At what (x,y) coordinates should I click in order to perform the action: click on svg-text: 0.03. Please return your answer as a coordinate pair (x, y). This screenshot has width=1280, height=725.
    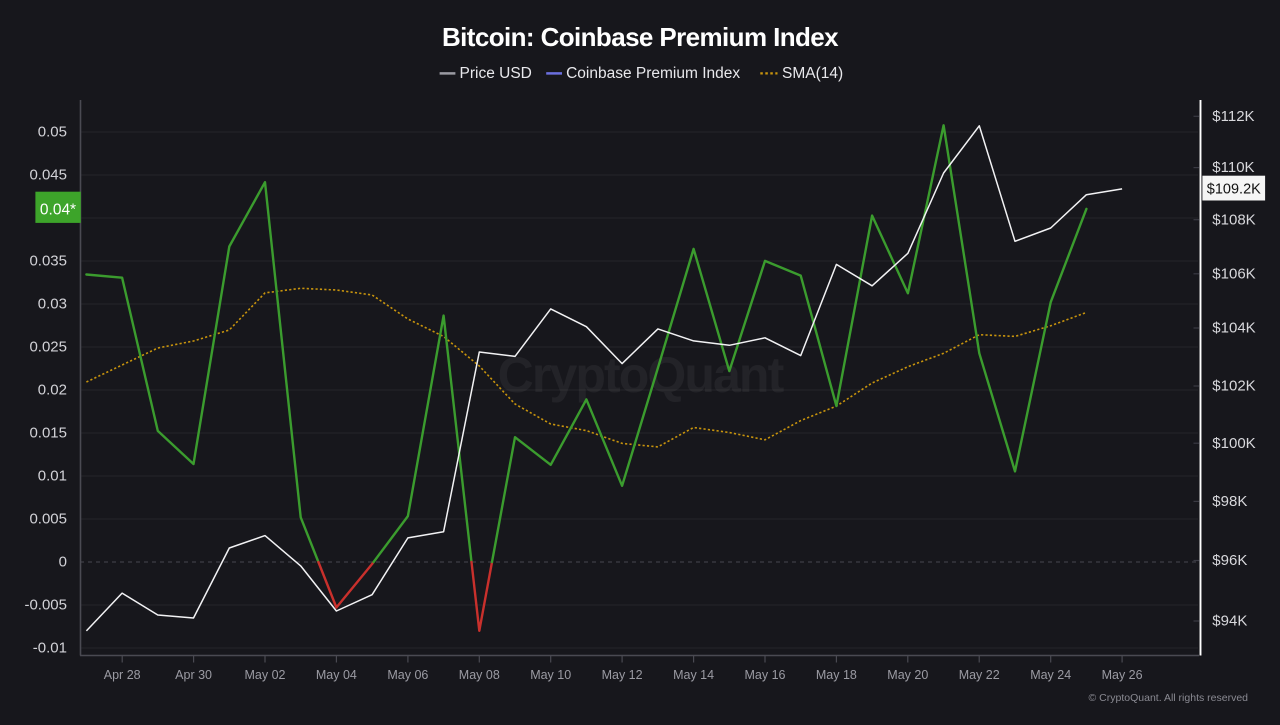
    Looking at the image, I should click on (52, 304).